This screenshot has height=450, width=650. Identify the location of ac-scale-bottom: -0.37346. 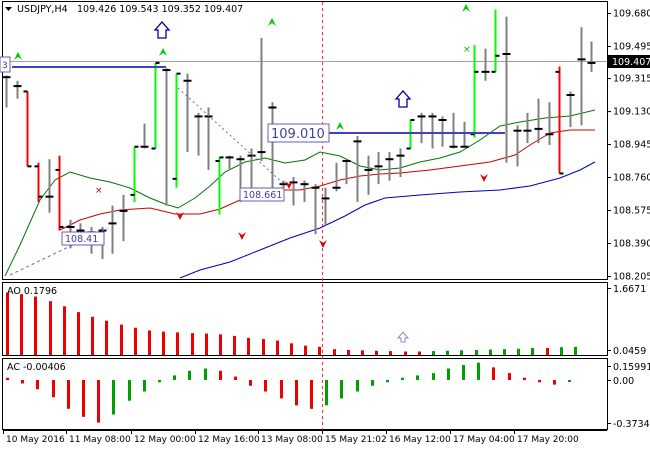
(631, 424).